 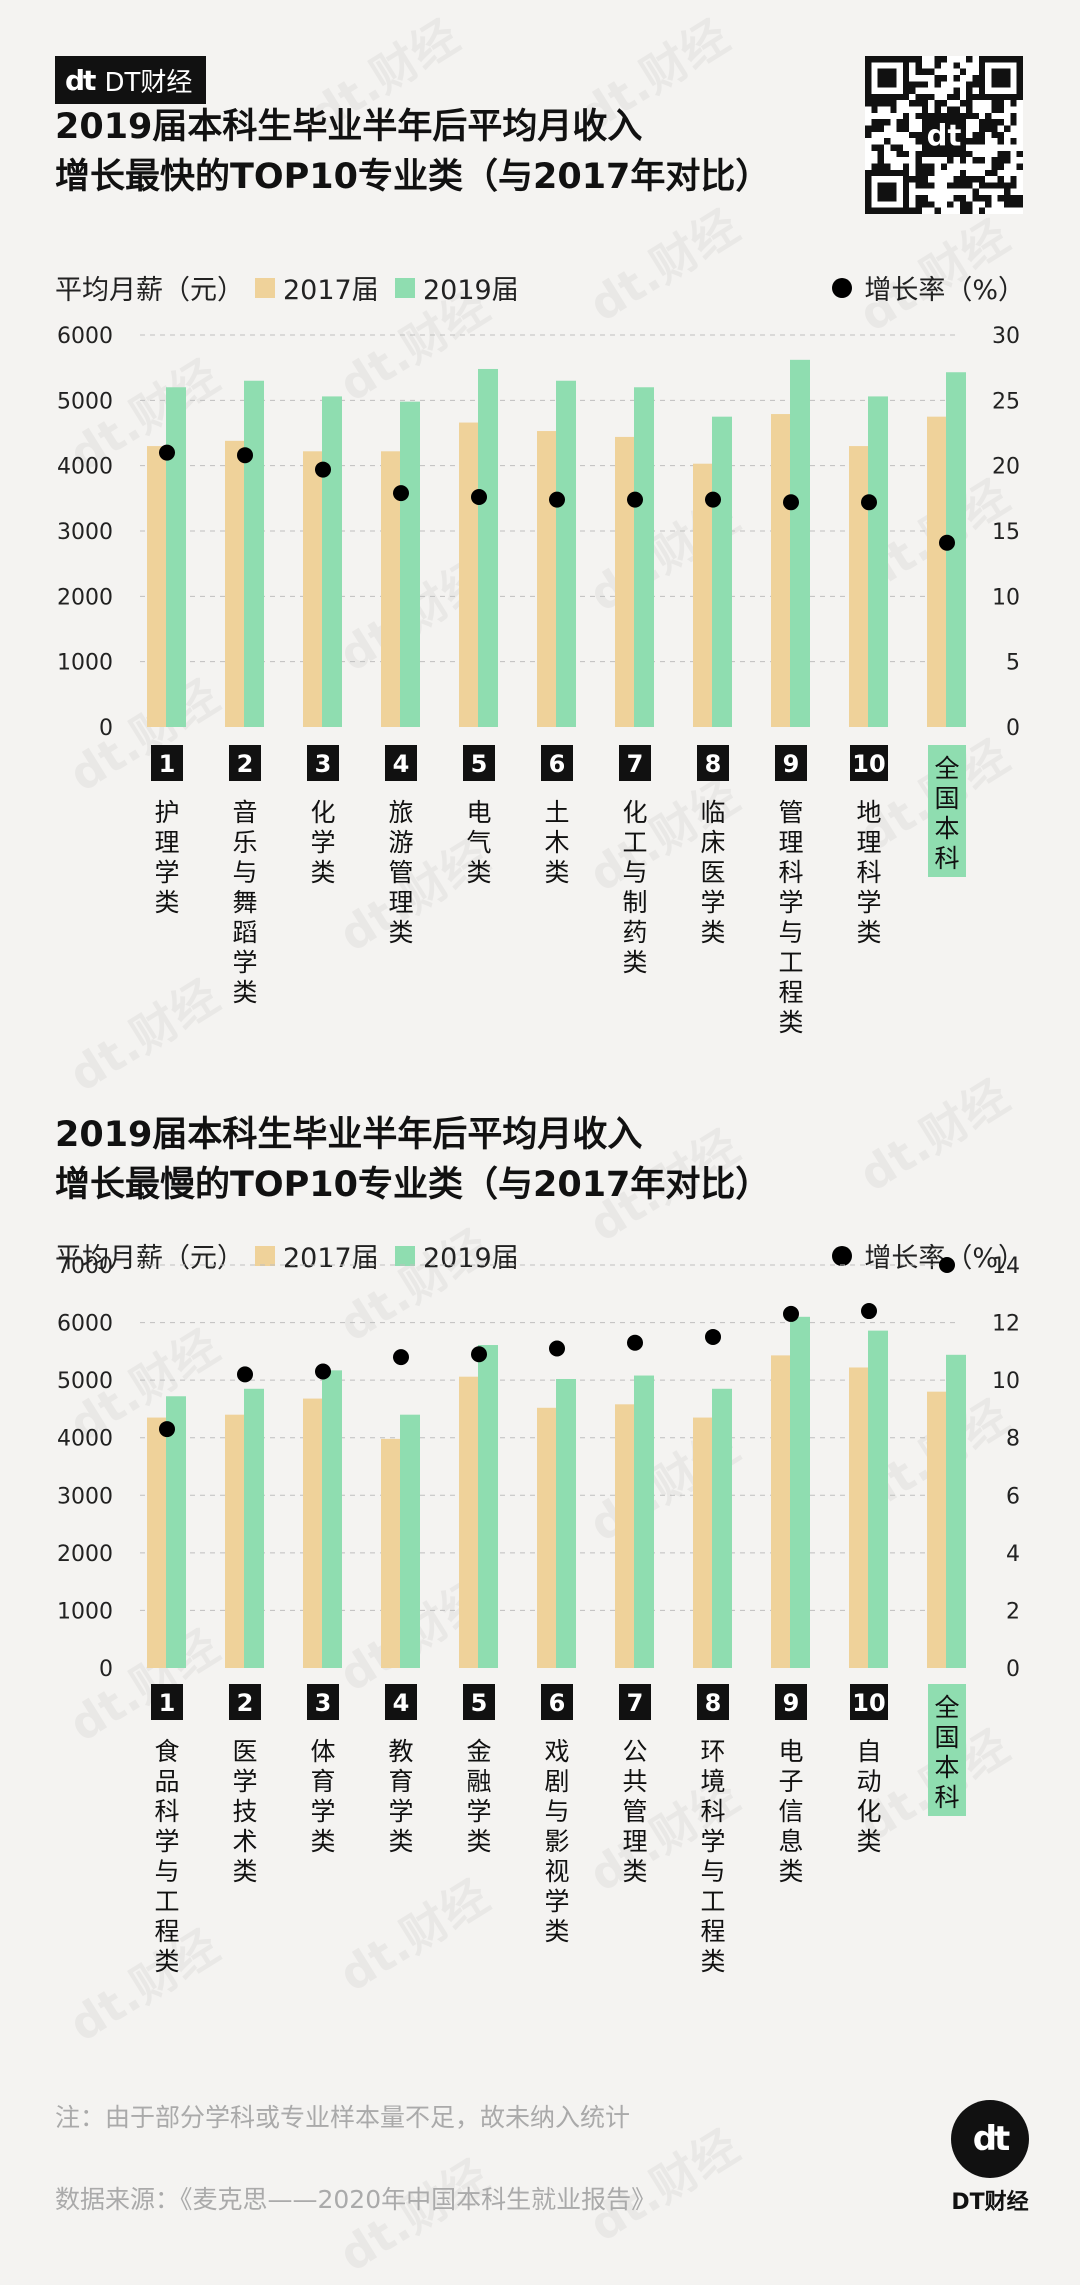 What do you see at coordinates (85, 532) in the screenshot?
I see `y-tick-label: 3000` at bounding box center [85, 532].